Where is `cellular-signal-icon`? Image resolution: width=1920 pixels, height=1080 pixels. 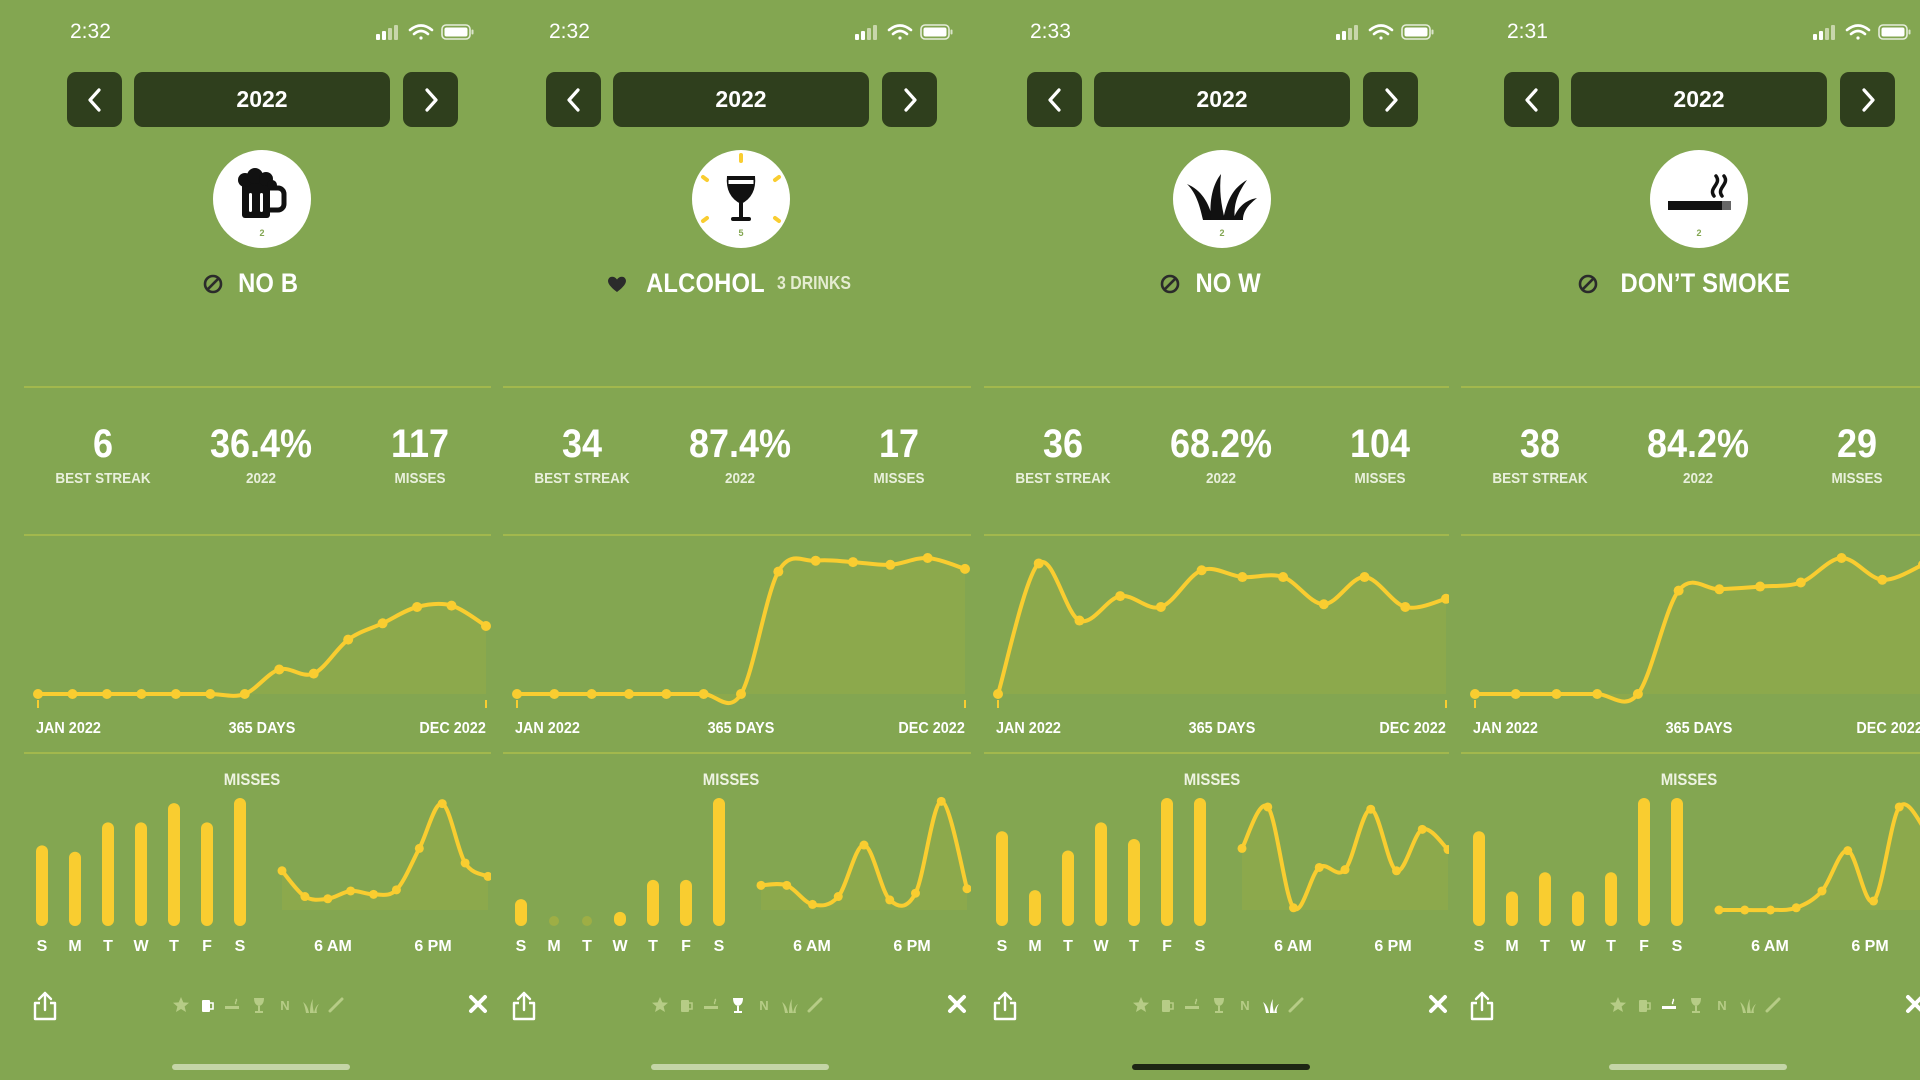
cellular-signal-icon is located at coordinates (1347, 32).